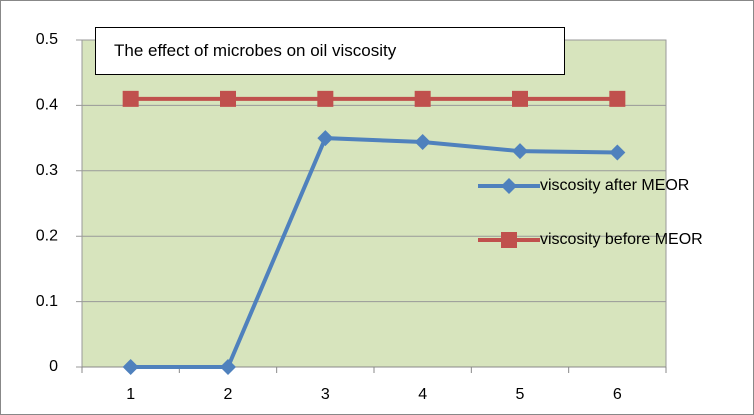 This screenshot has width=754, height=415. Describe the element at coordinates (325, 394) in the screenshot. I see `x-tick-label: 3` at that location.